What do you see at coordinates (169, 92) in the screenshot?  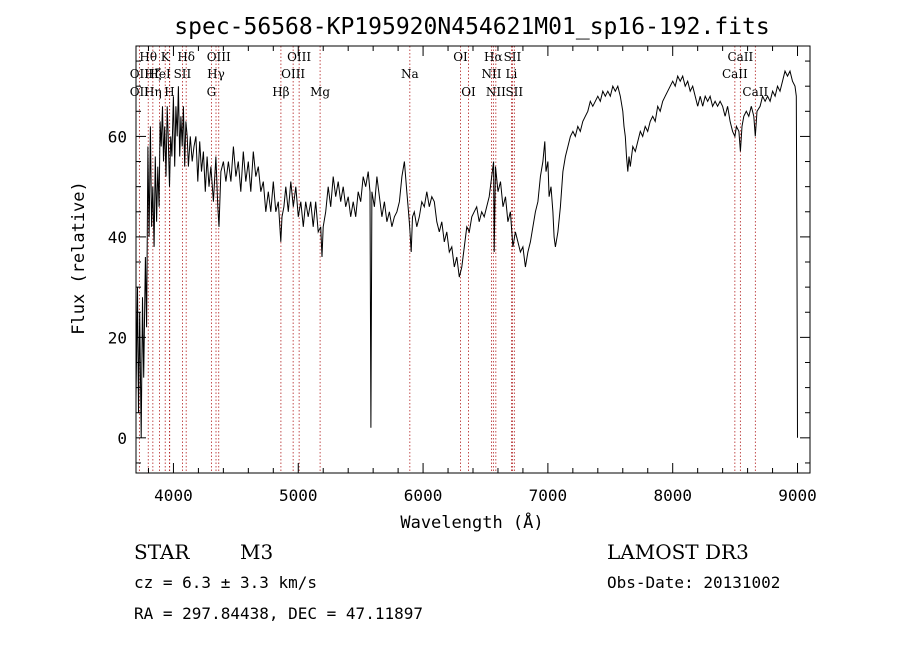 I see `line-label: H` at bounding box center [169, 92].